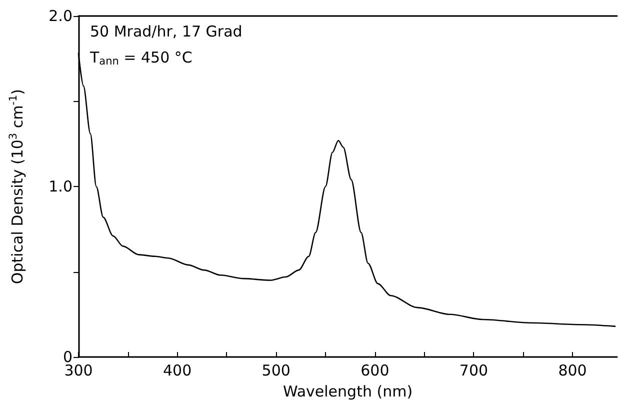 The width and height of the screenshot is (618, 406). Describe the element at coordinates (572, 371) in the screenshot. I see `x-tick-label: 800` at that location.